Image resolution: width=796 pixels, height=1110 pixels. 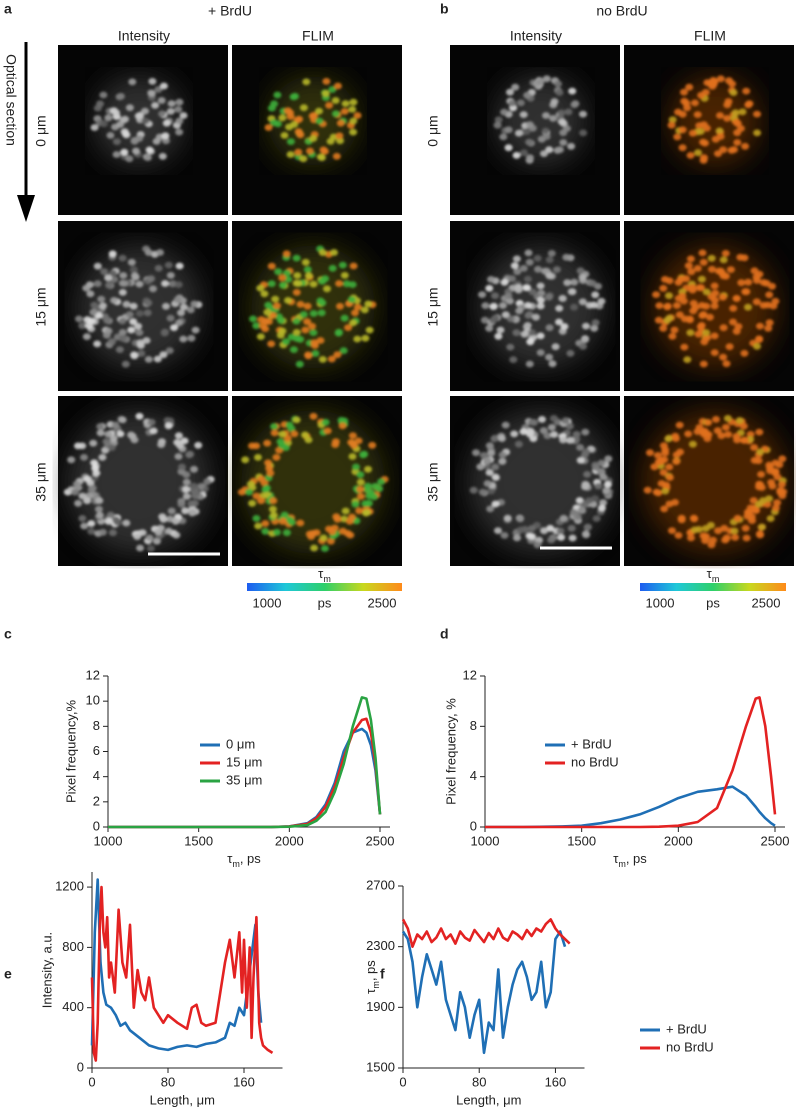 What do you see at coordinates (542, 308) in the screenshot?
I see `cells` at bounding box center [542, 308].